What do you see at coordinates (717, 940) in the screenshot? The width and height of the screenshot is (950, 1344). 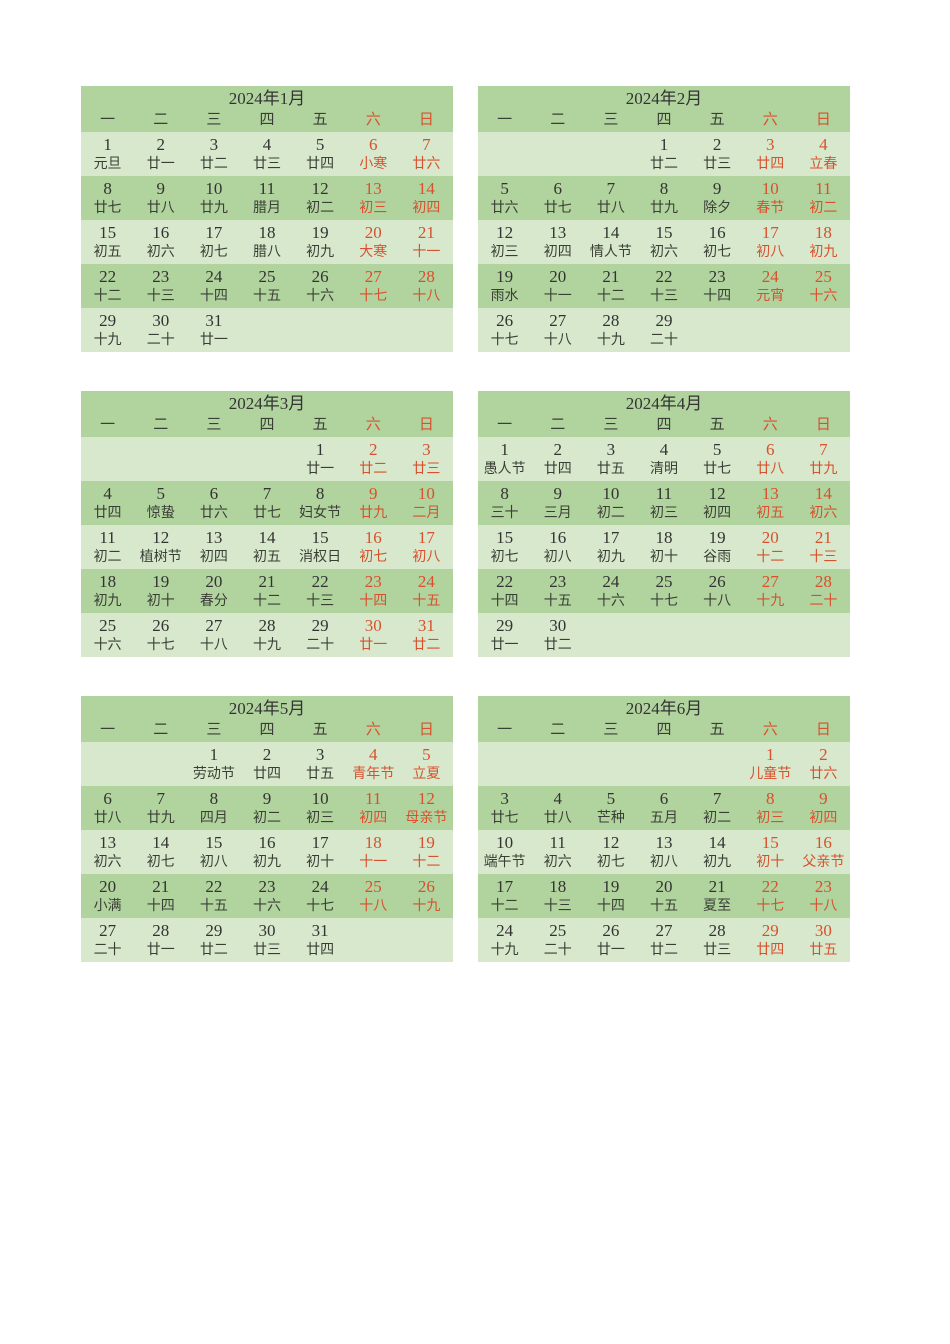 I see `date-cell: 28 廿三` at bounding box center [717, 940].